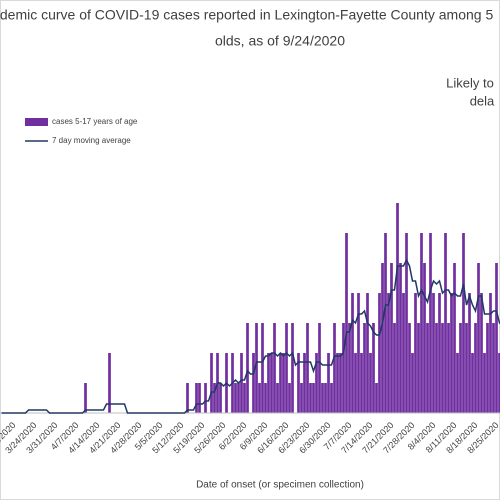 The height and width of the screenshot is (500, 500). I want to click on legend-label: cases 5-17 years of age, so click(95, 121).